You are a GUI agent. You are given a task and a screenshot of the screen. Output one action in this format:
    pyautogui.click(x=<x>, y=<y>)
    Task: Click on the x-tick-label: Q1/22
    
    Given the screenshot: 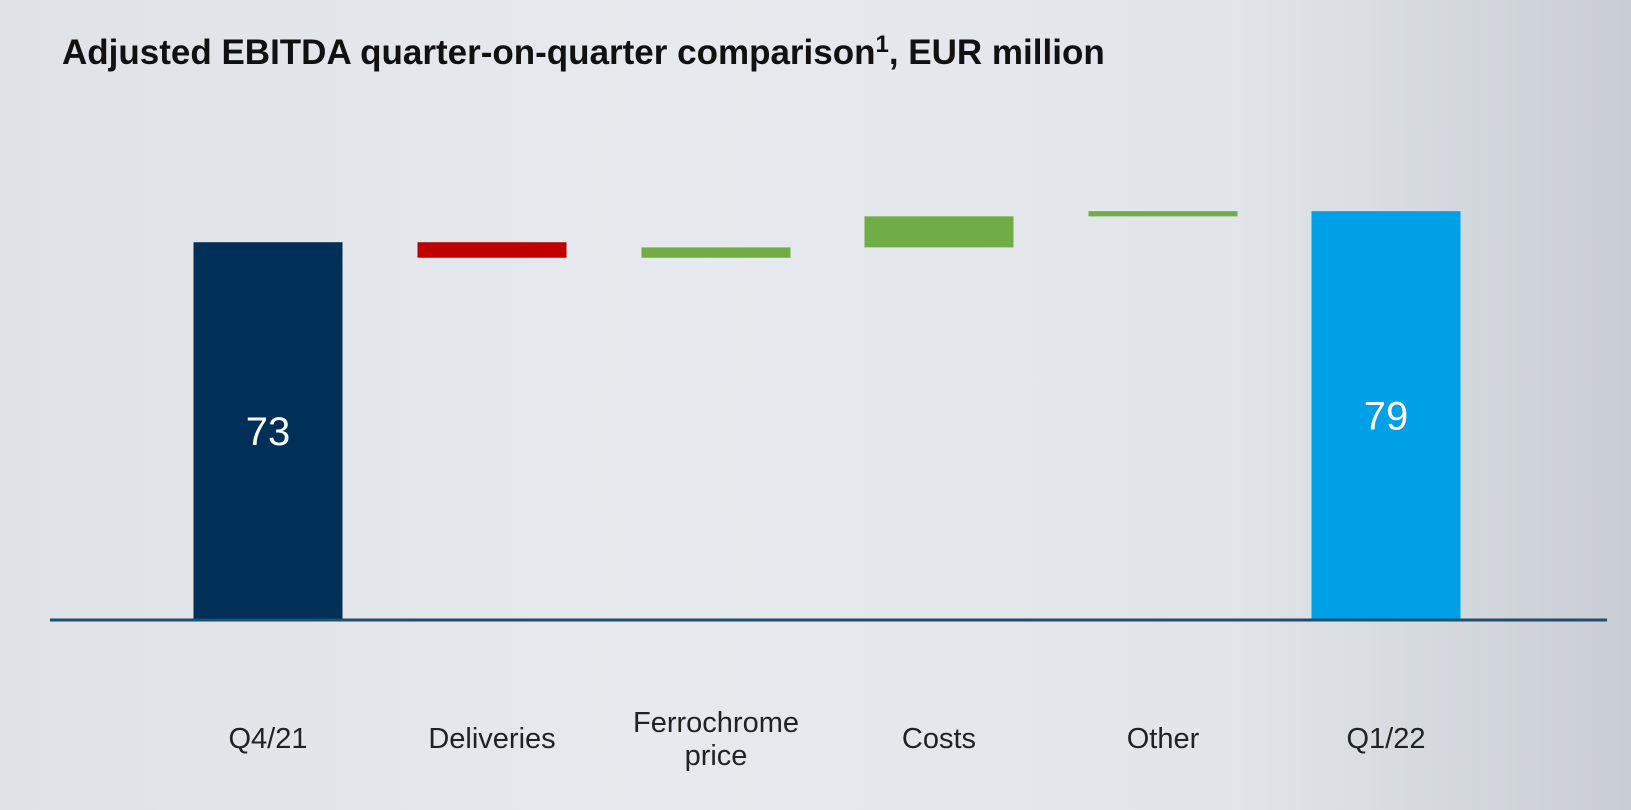 What is the action you would take?
    pyautogui.click(x=1386, y=739)
    